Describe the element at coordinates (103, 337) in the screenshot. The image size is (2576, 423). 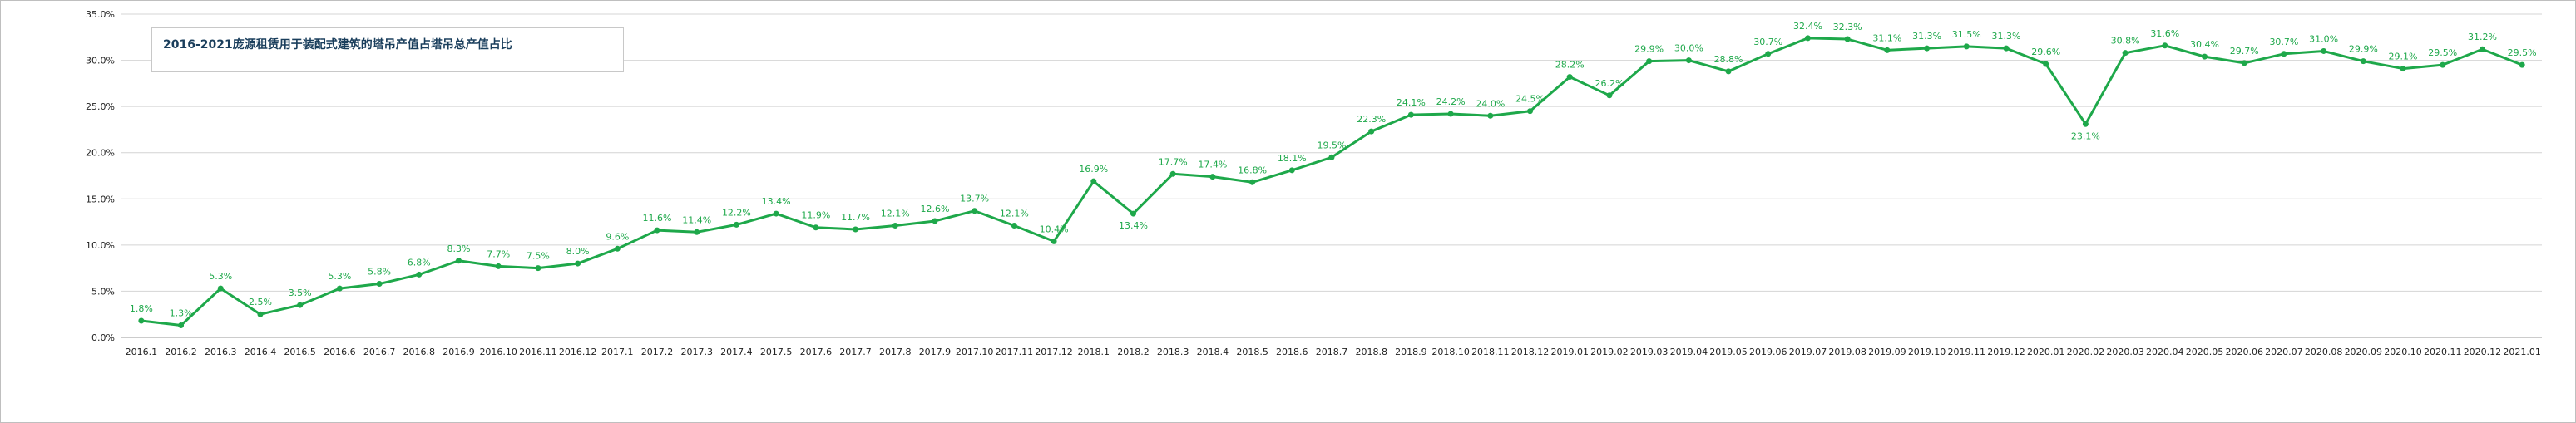
I see `y-tick-label: 0.0%` at that location.